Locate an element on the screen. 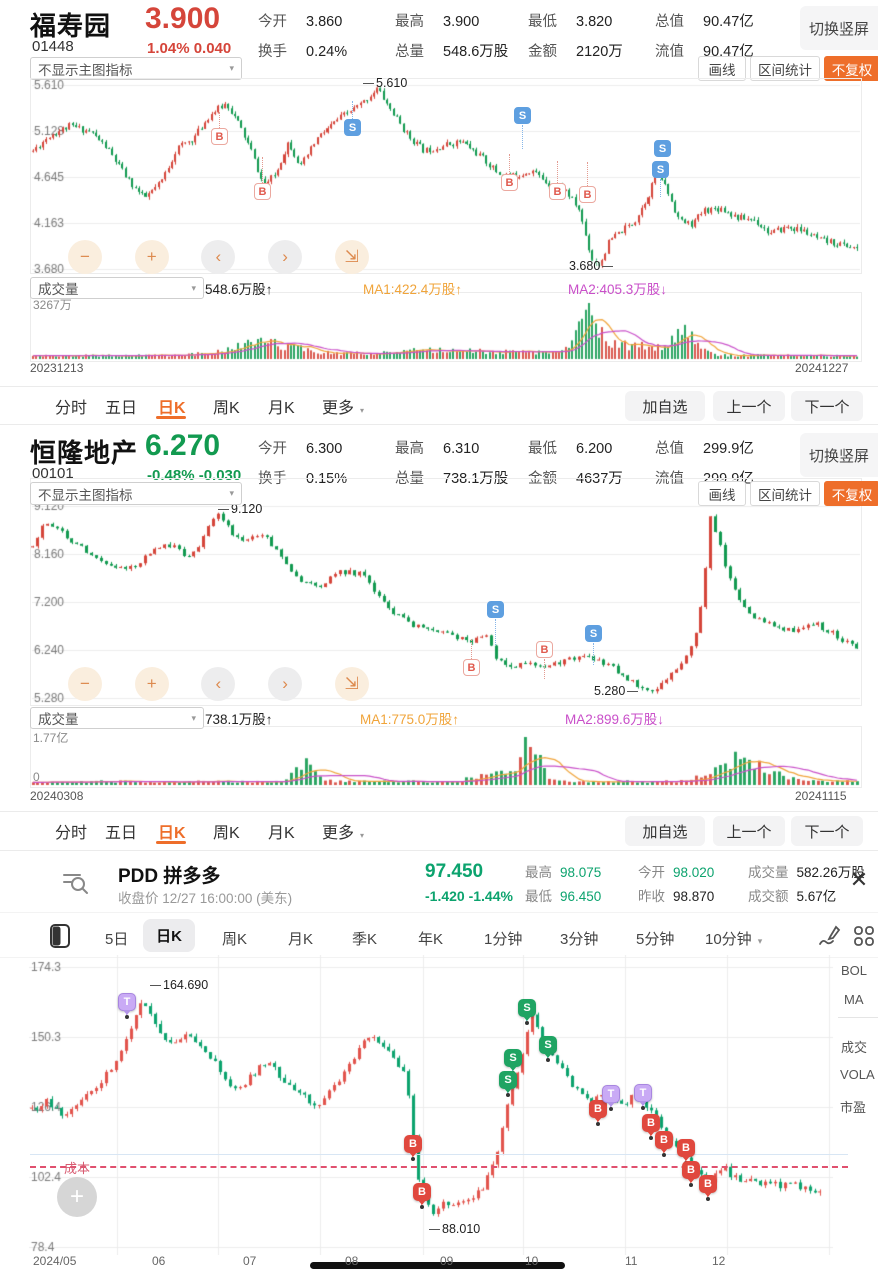 This screenshot has width=878, height=1271. grid-apps-icon is located at coordinates (864, 936).